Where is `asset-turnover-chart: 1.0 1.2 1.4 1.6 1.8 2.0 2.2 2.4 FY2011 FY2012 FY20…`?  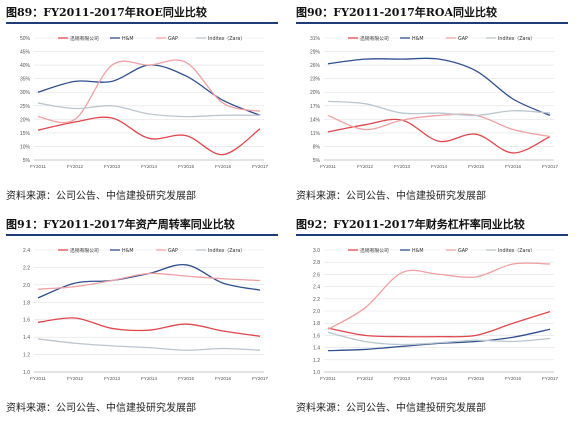 asset-turnover-chart: 1.0 1.2 1.4 1.6 1.8 2.0 2.2 2.4 FY2011 FY2012 FY20… is located at coordinates (146, 314).